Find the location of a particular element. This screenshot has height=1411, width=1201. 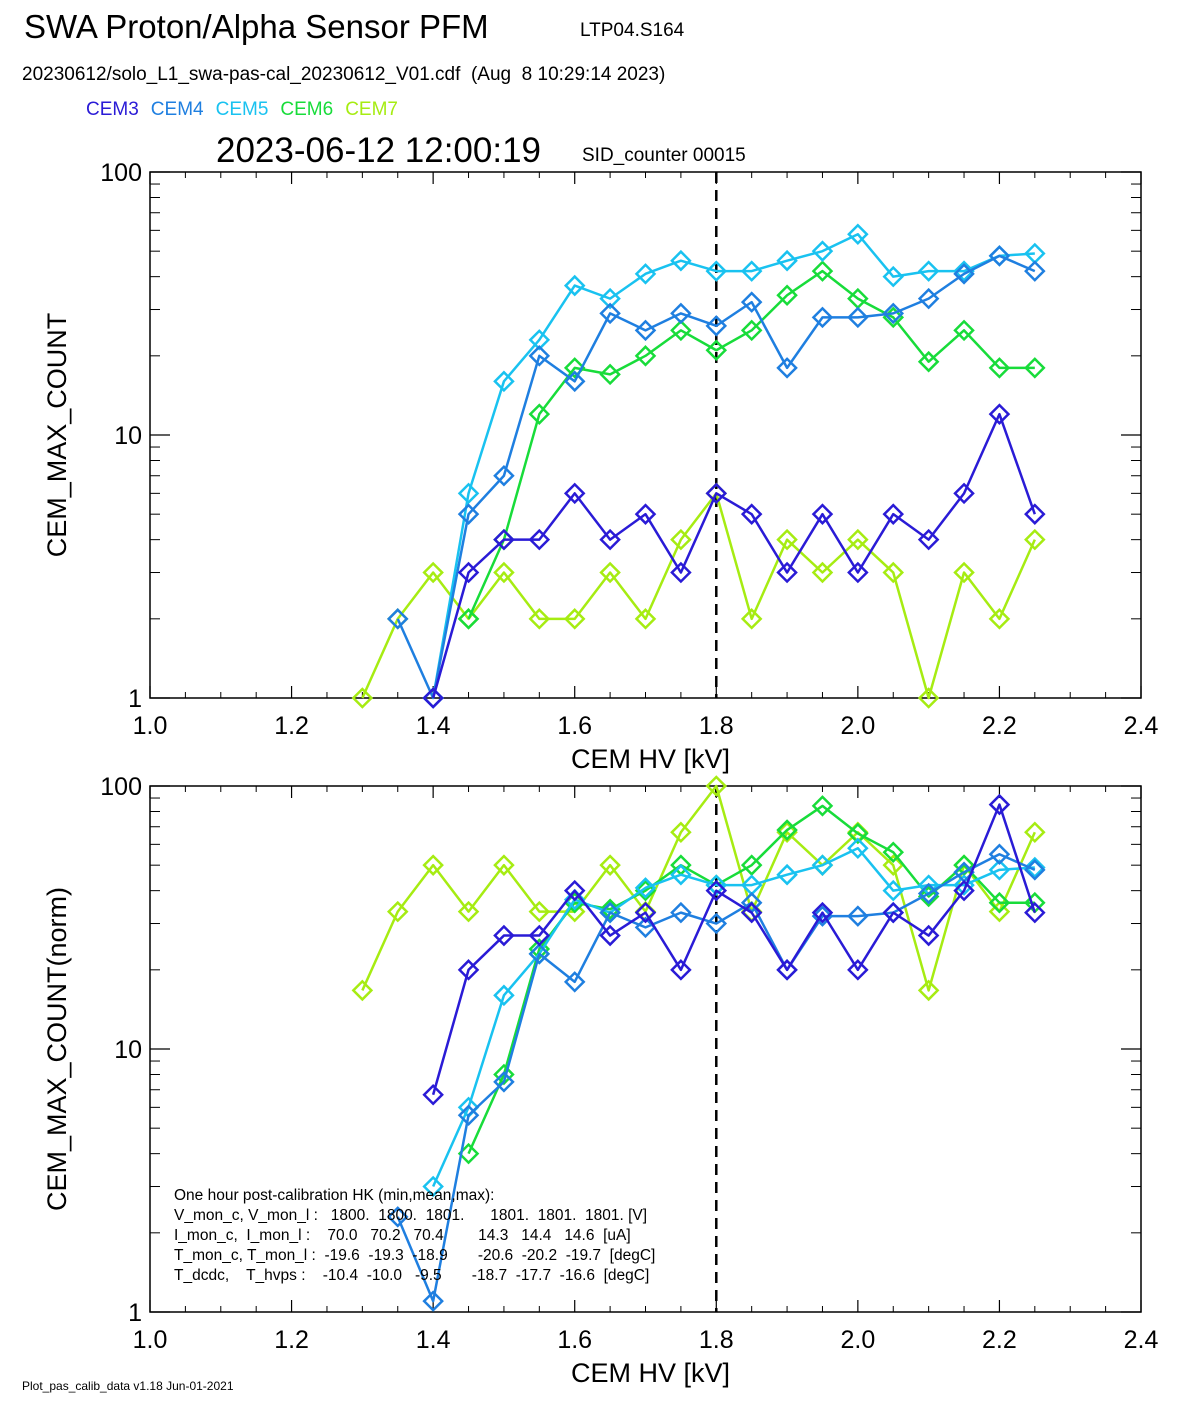

panel1-x-tick-label: 1.6 is located at coordinates (574, 726).